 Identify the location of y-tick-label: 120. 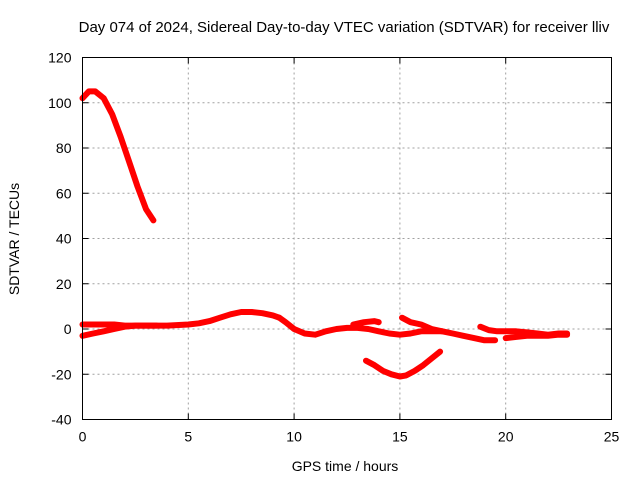
(60, 58).